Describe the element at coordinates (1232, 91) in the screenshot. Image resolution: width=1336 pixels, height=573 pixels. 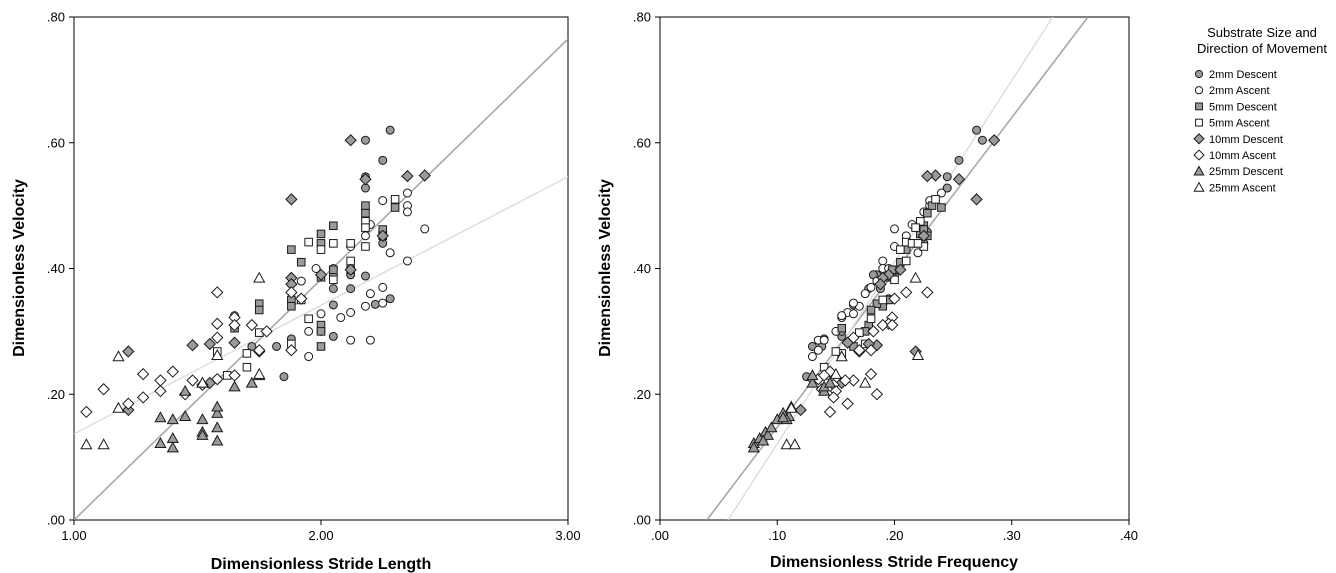
I see `legend-item-2mm-ascent: 2mm Ascent` at that location.